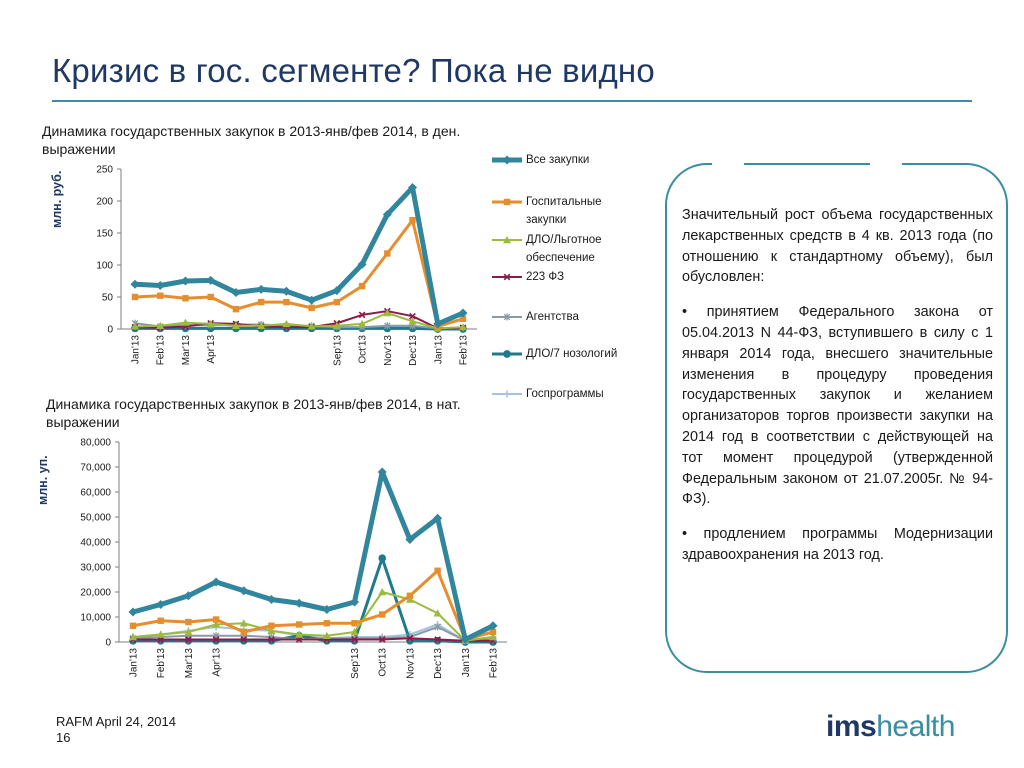  What do you see at coordinates (104, 266) in the screenshot?
I see `y-tick-label: 100` at bounding box center [104, 266].